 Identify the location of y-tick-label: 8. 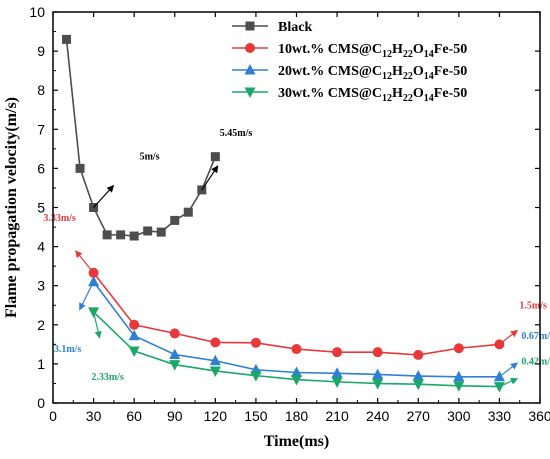
(41, 90).